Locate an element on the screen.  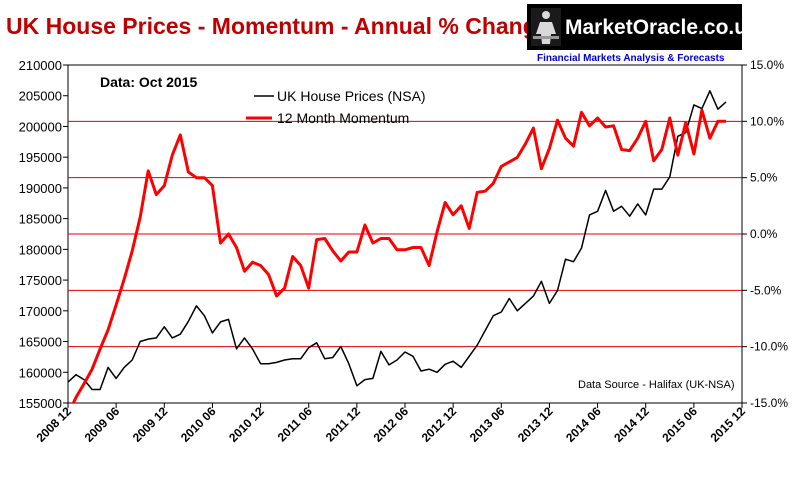
x-tick-label: 2012 06 is located at coordinates (391, 424).